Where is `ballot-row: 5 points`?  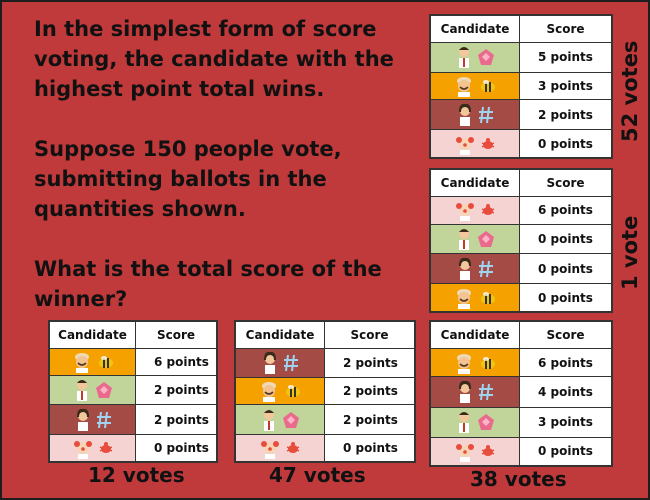
ballot-row: 5 points is located at coordinates (521, 57).